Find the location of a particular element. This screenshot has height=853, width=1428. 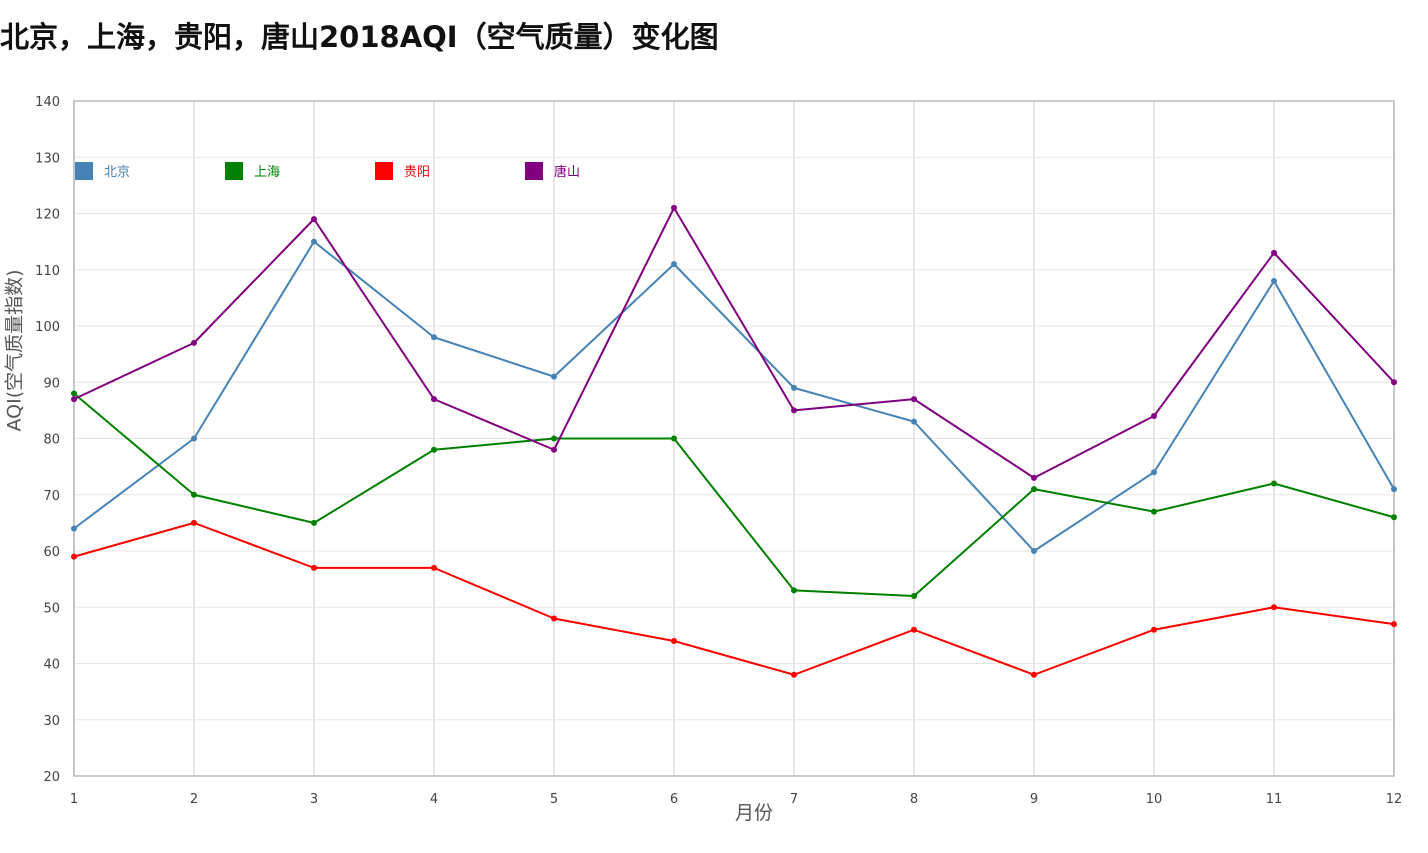

x-tick-label: 11 is located at coordinates (1274, 799).